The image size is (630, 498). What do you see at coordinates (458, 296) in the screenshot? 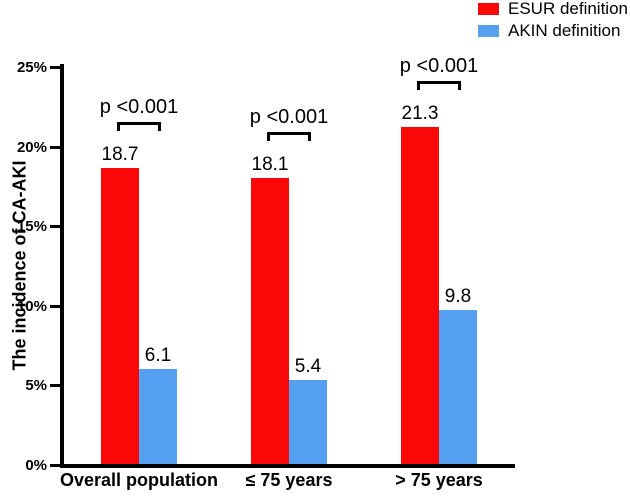
I see `bar-value-label-akin-2: 9.8` at bounding box center [458, 296].